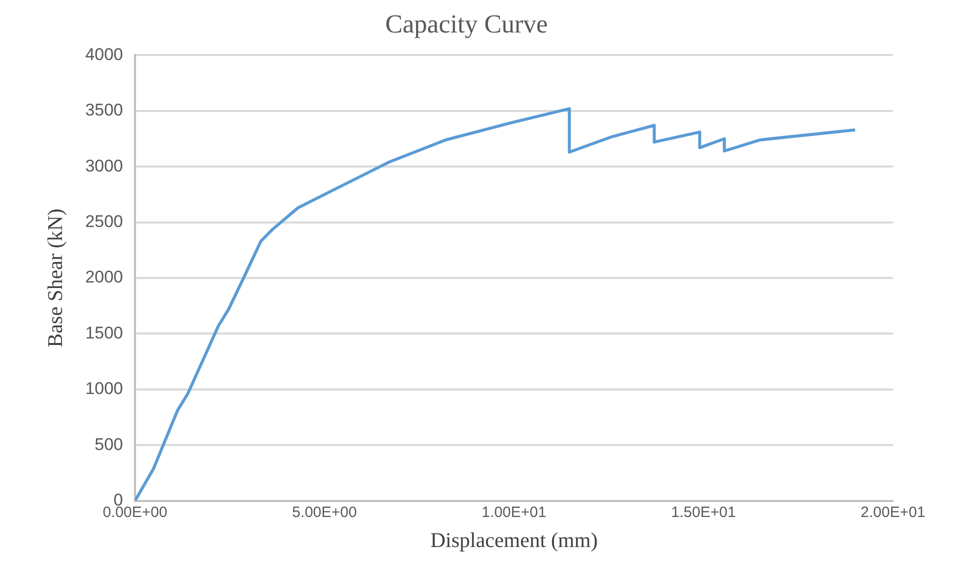 The width and height of the screenshot is (958, 583). I want to click on y-tick-label: 2500, so click(104, 221).